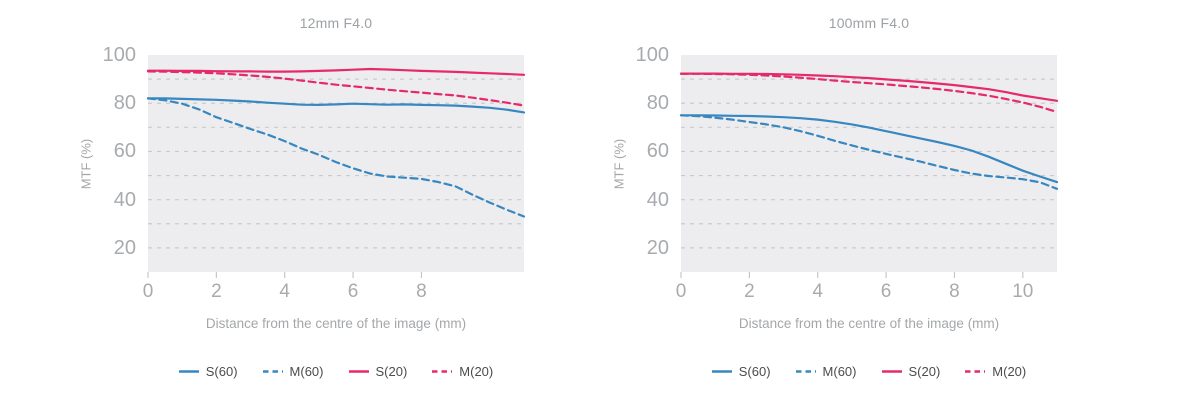  I want to click on chart-title: 100mm F4.0, so click(869, 23).